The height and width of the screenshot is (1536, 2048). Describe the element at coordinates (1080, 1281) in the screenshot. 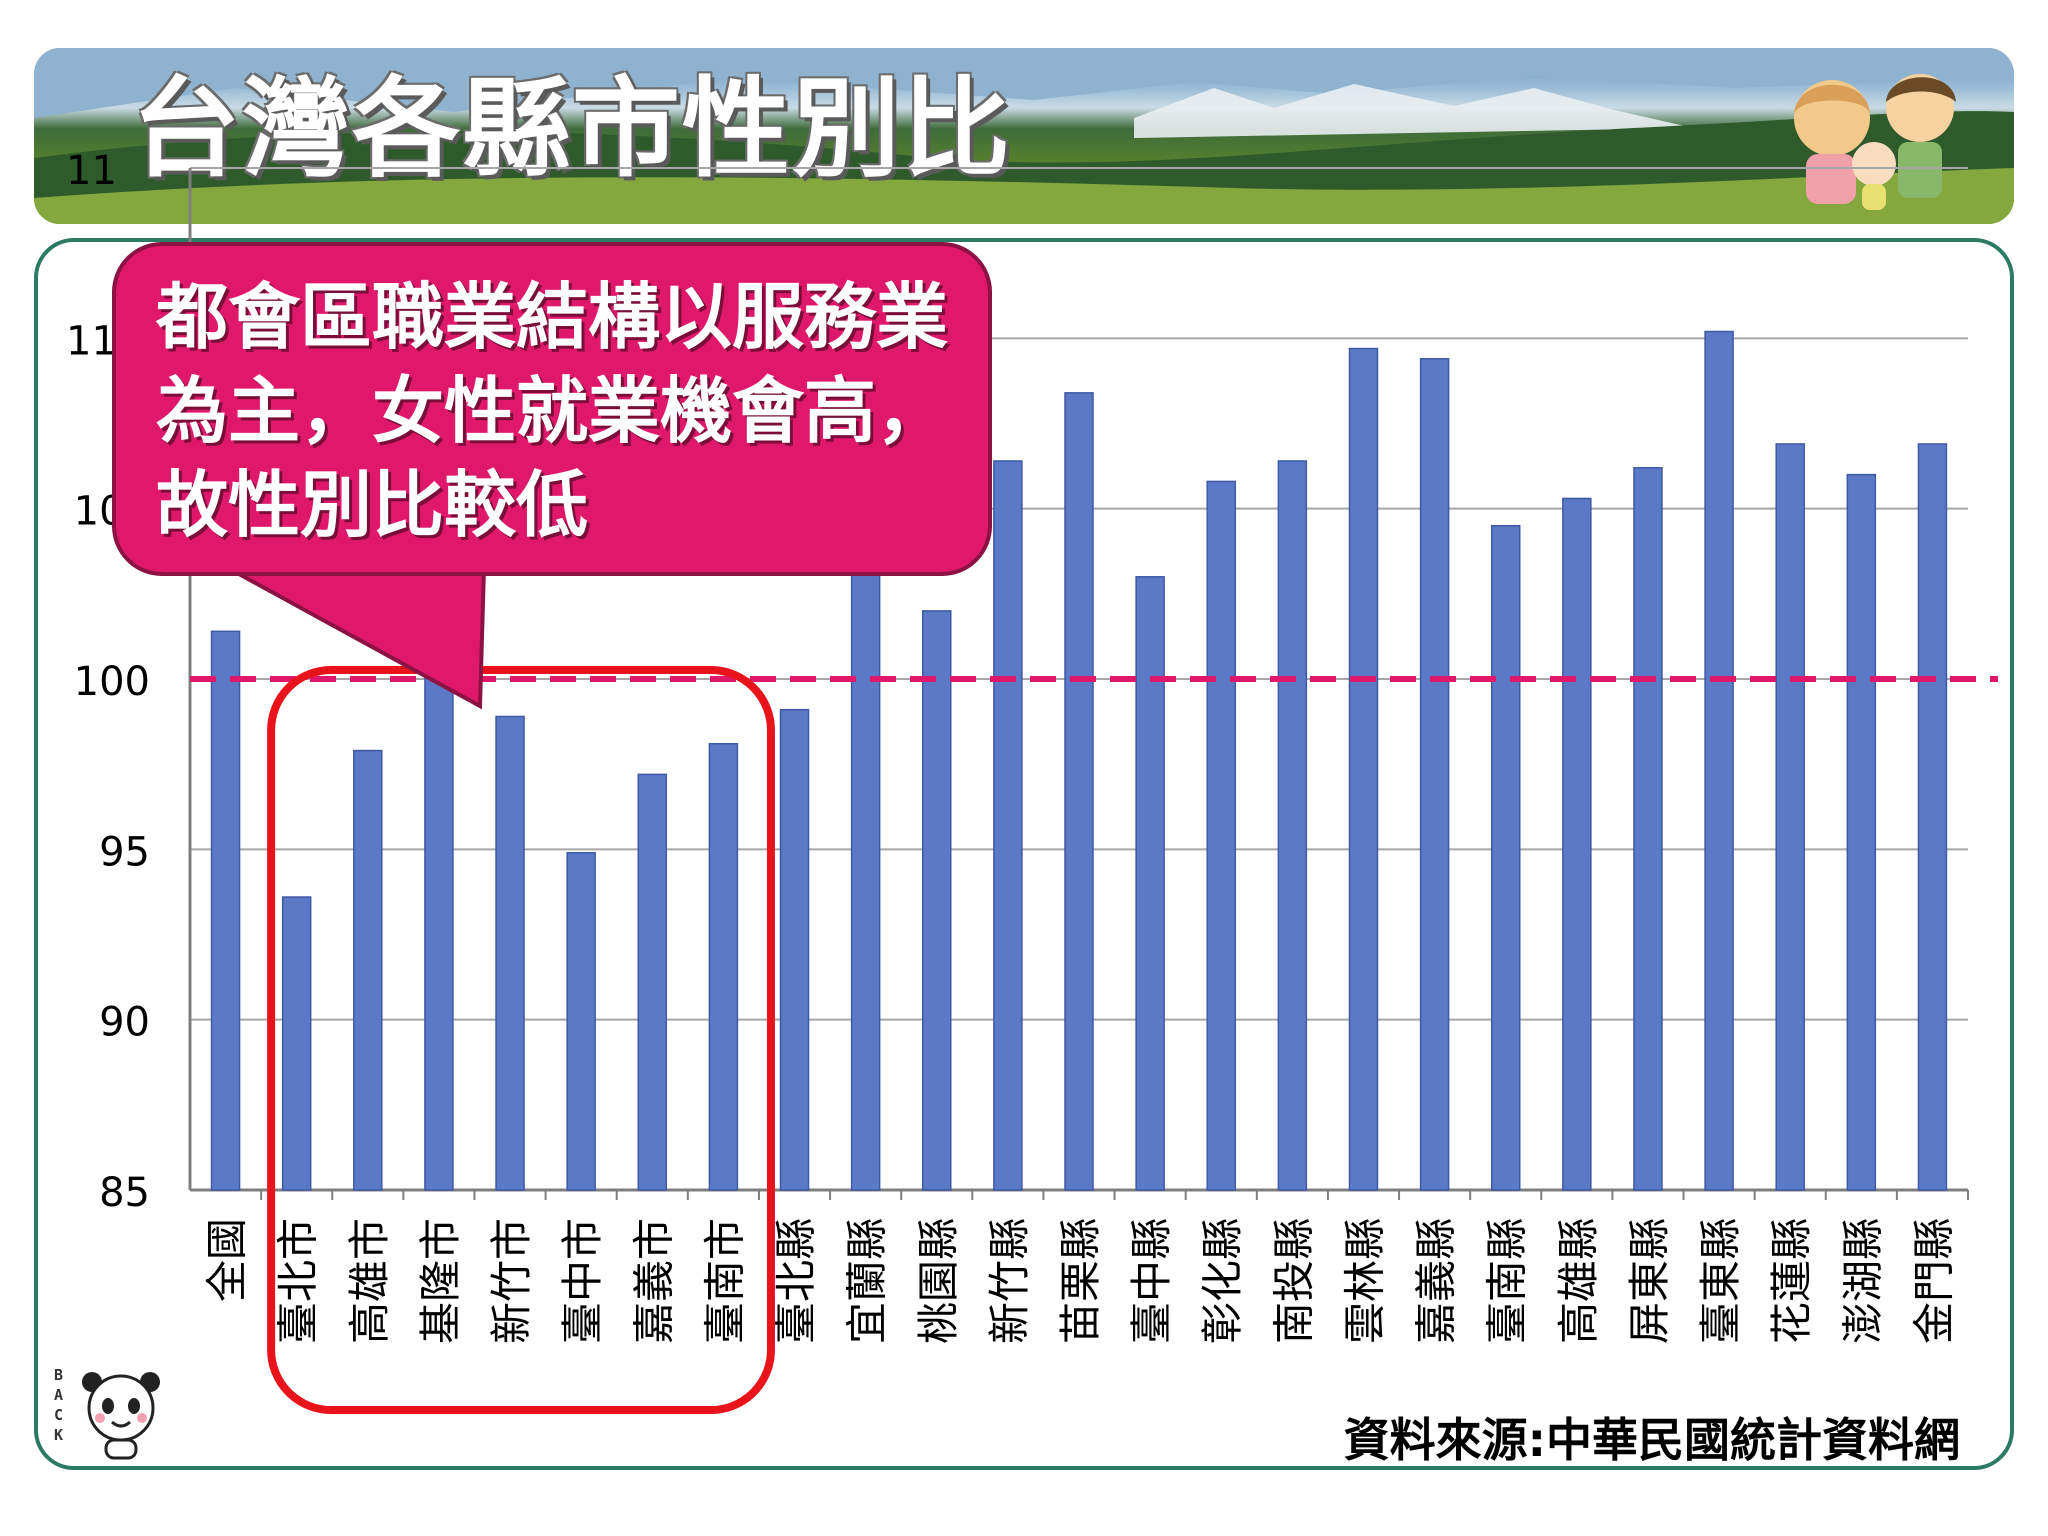

I see `x-tick-label: 苗栗縣` at that location.